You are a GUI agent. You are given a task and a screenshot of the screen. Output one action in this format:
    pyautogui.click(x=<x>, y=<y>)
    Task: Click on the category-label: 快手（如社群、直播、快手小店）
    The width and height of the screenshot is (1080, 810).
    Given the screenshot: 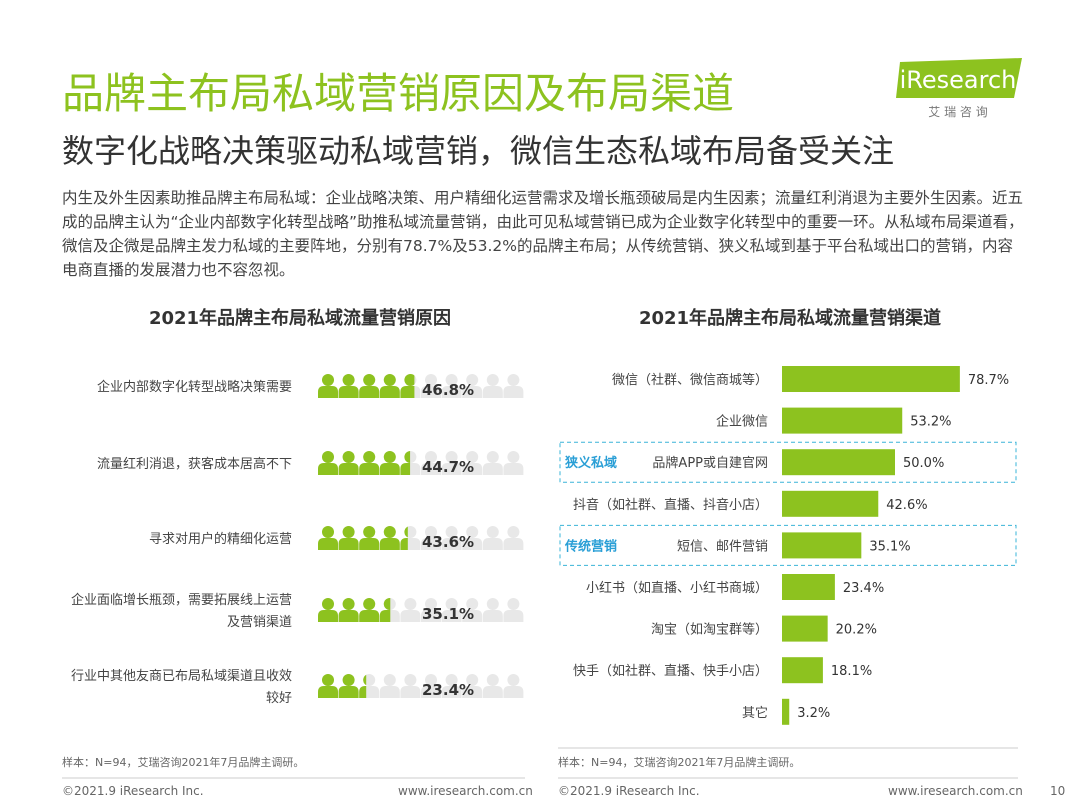 What is the action you would take?
    pyautogui.click(x=670, y=671)
    